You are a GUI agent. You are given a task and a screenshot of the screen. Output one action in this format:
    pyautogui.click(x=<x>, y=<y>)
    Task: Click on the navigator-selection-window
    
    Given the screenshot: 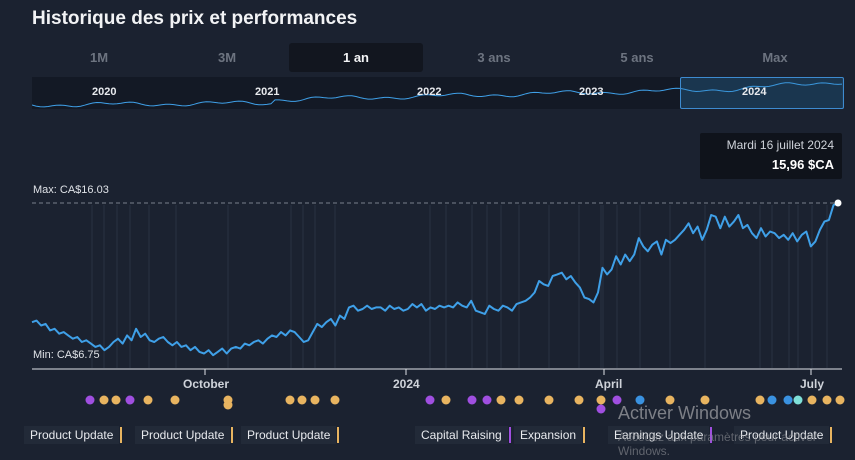 What is the action you would take?
    pyautogui.click(x=762, y=93)
    